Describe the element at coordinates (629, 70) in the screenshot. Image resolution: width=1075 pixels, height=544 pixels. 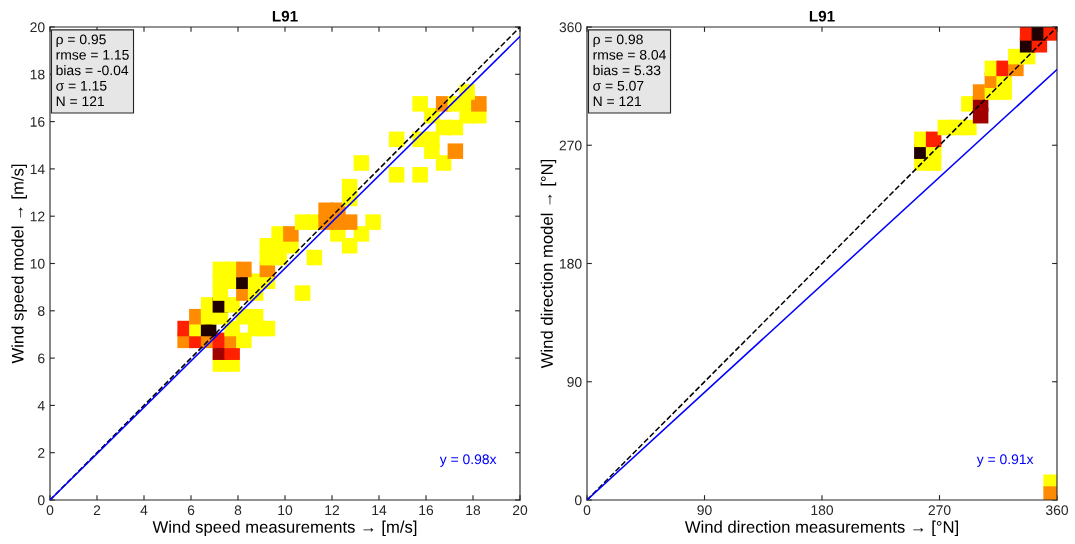
I see `annotation: ρ = 0.98 rmse = 8.04 bias = 5.33 σ = 5.07 N = 121` at that location.